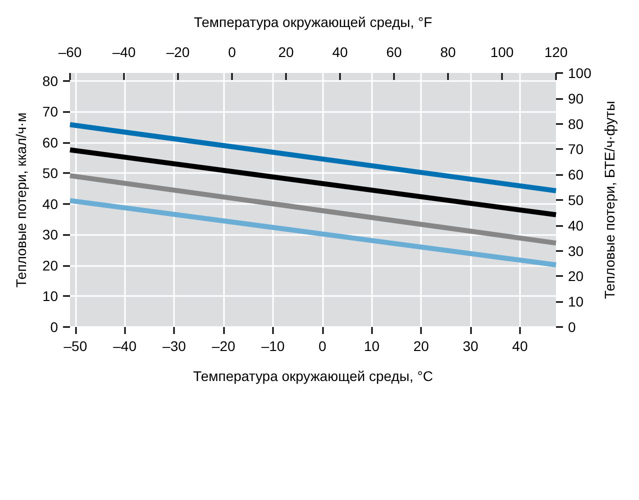 Image resolution: width=639 pixels, height=500 pixels. What do you see at coordinates (520, 346) in the screenshot?
I see `x-tick-label: 40` at bounding box center [520, 346].